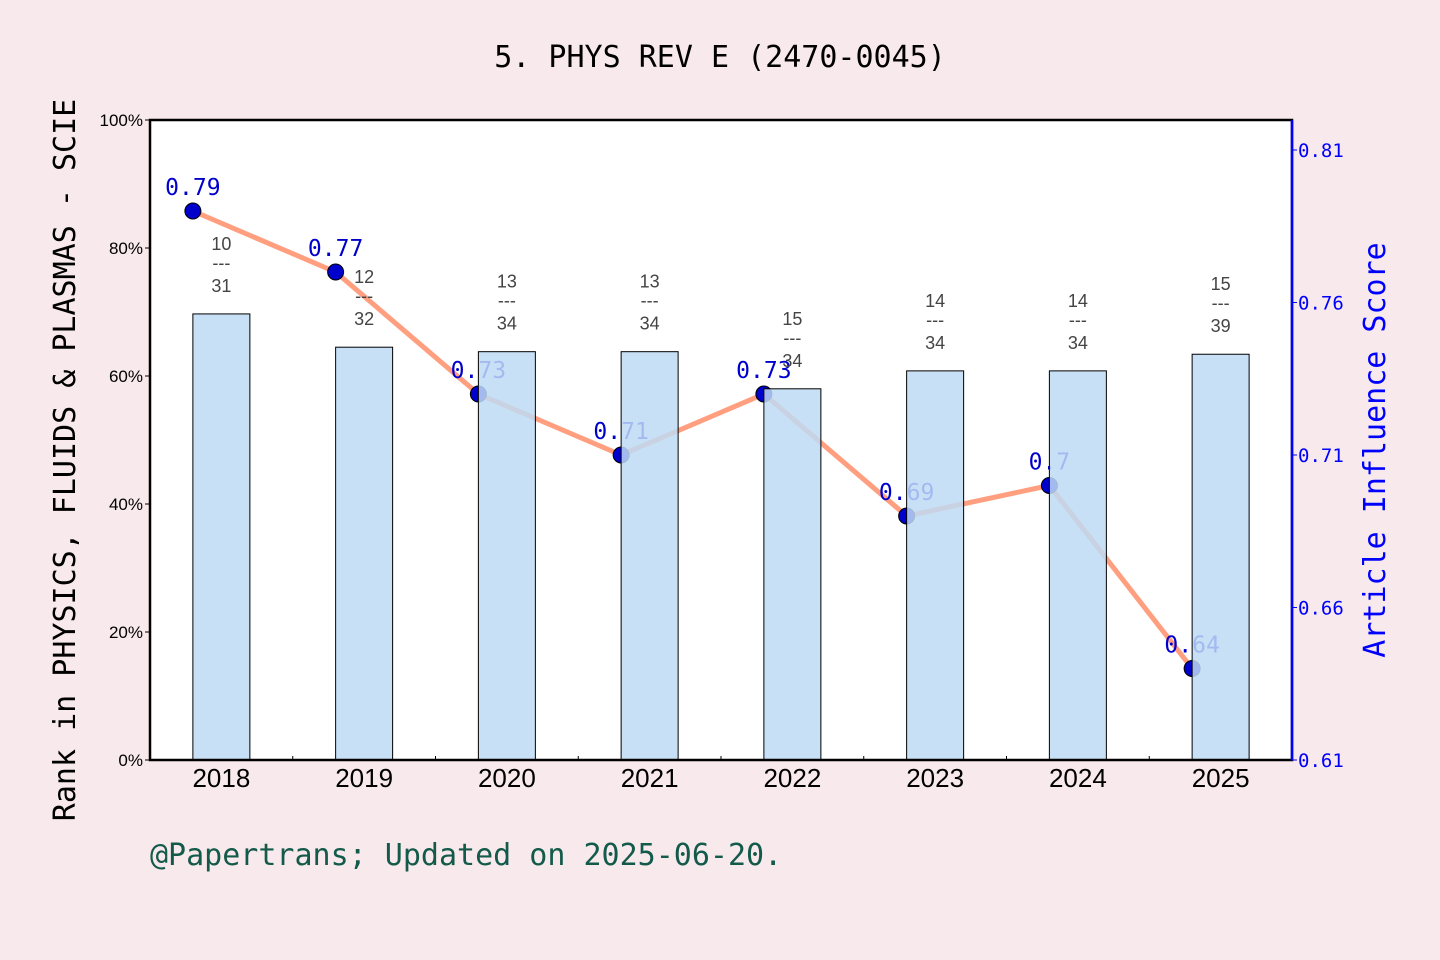 The image size is (1440, 960). What do you see at coordinates (1221, 778) in the screenshot?
I see `x-tick-label: 2025` at bounding box center [1221, 778].